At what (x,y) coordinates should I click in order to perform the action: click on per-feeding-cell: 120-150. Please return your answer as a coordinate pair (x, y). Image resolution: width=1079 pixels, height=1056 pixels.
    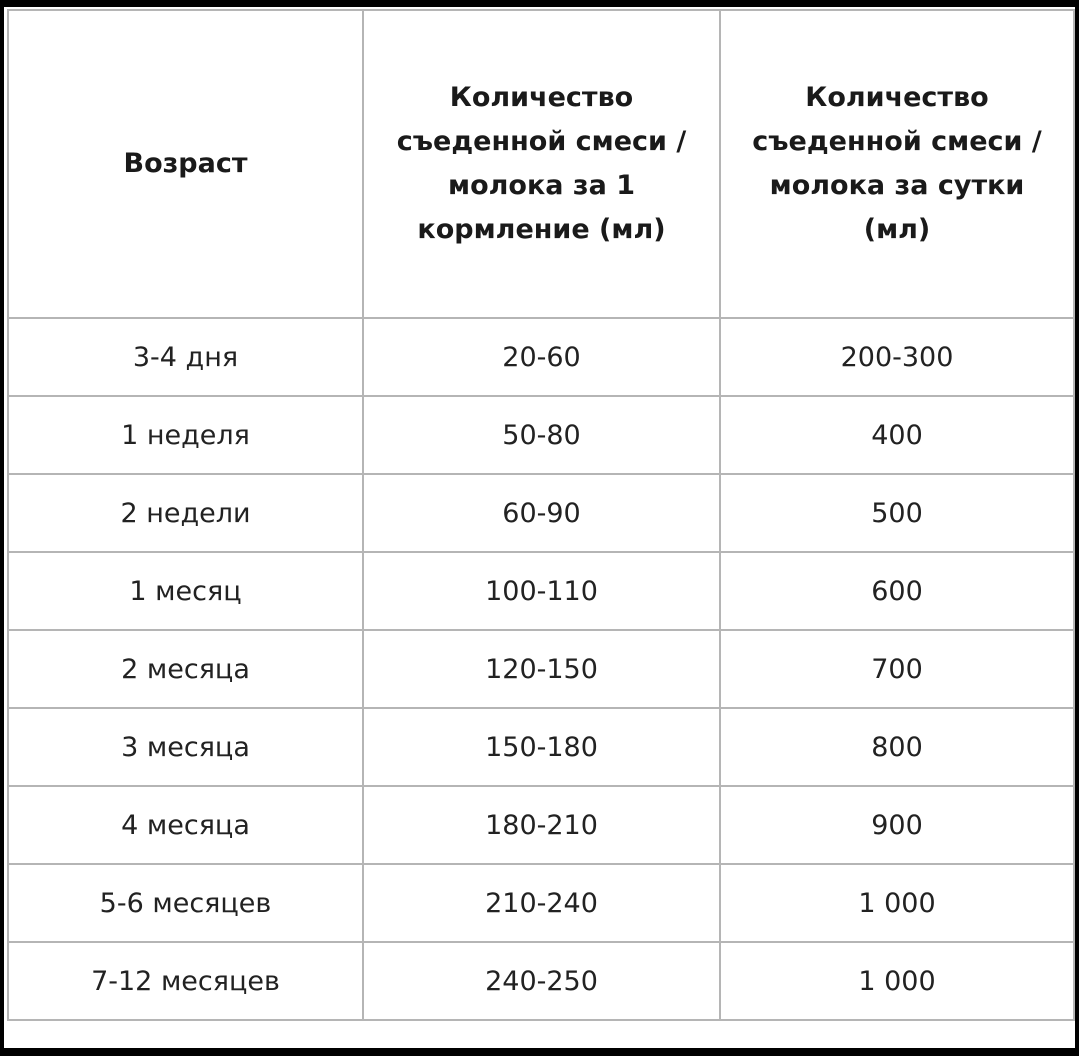
    Looking at the image, I should click on (541, 669).